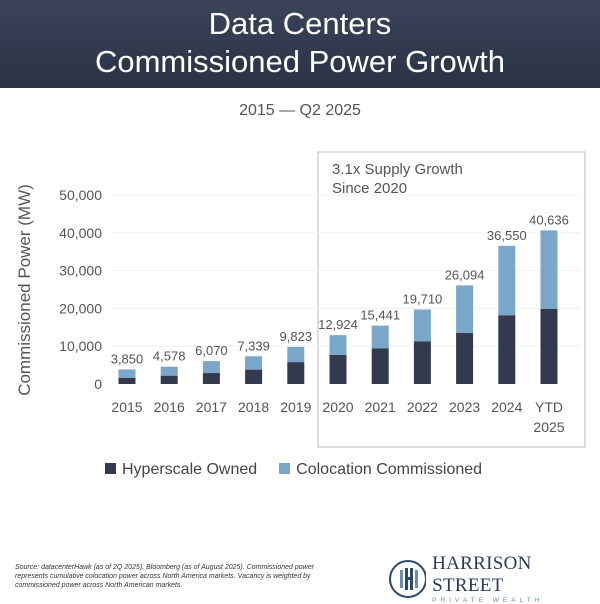  Describe the element at coordinates (549, 219) in the screenshot. I see `data-label: 40,636` at that location.